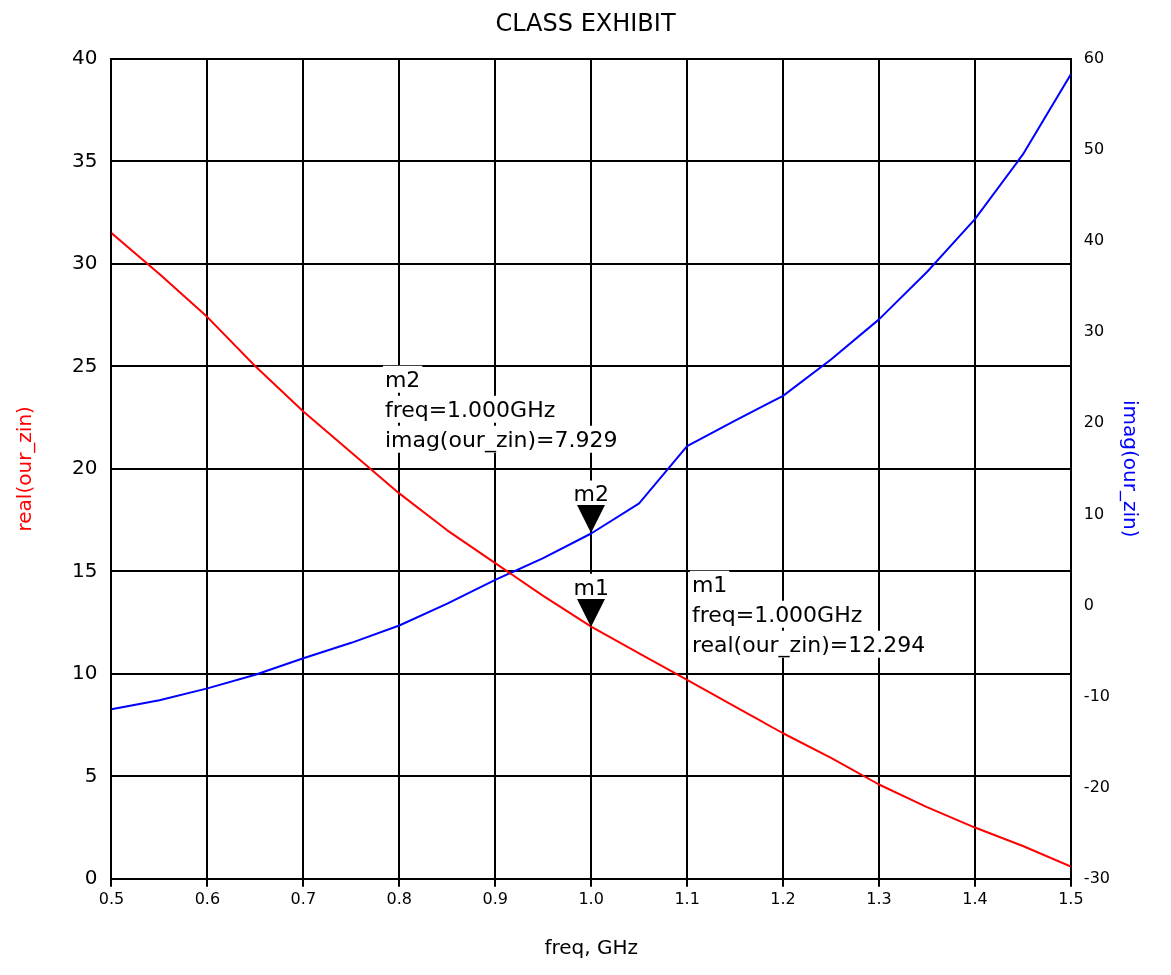 This screenshot has height=975, width=1171. What do you see at coordinates (501, 409) in the screenshot?
I see `annotation: m2 freq=1.000GHz imag(our_zin)=7.929` at bounding box center [501, 409].